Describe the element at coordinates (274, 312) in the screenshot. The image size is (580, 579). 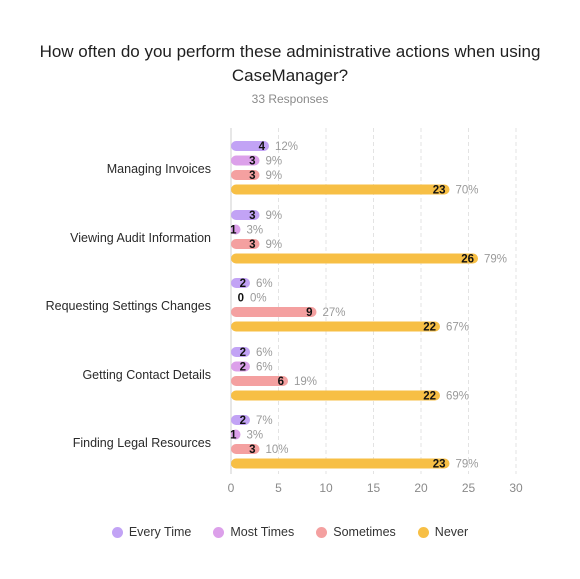
I see `bar-requesting-settings-changes-sometimes` at that location.